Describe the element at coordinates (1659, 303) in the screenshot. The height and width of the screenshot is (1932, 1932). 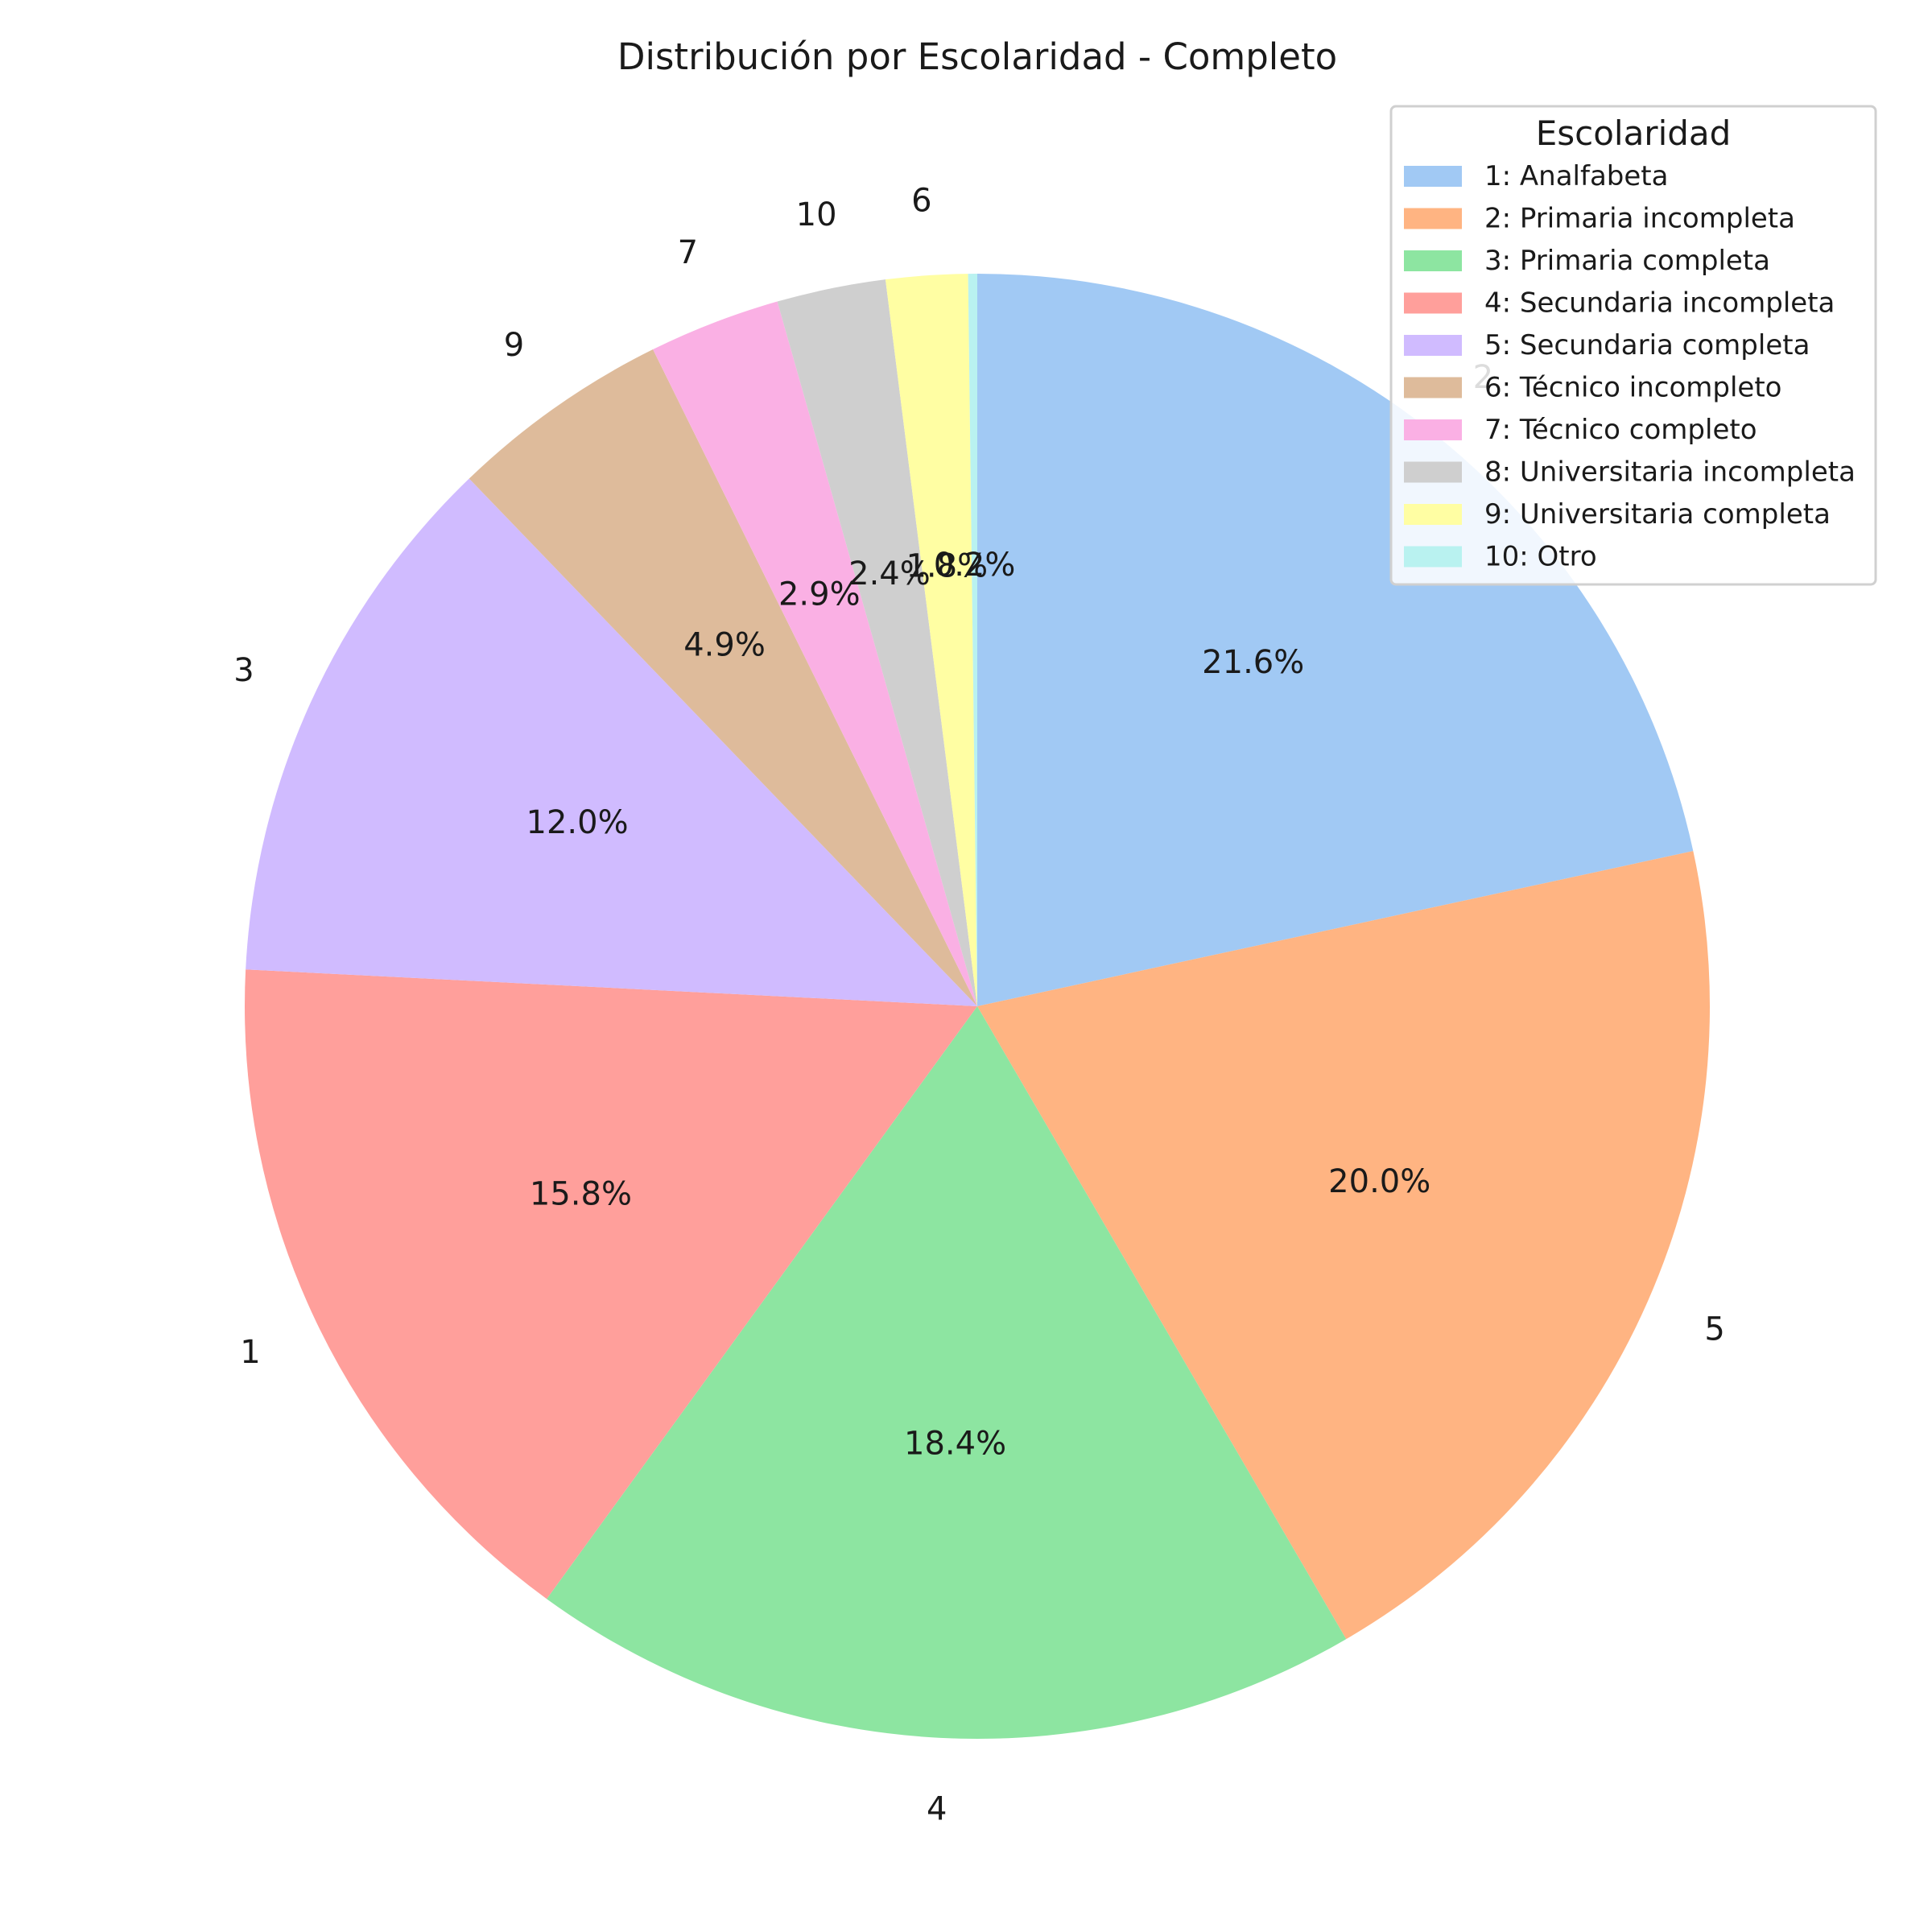
I see `legend-label: 4: Secundaria incompleta` at that location.